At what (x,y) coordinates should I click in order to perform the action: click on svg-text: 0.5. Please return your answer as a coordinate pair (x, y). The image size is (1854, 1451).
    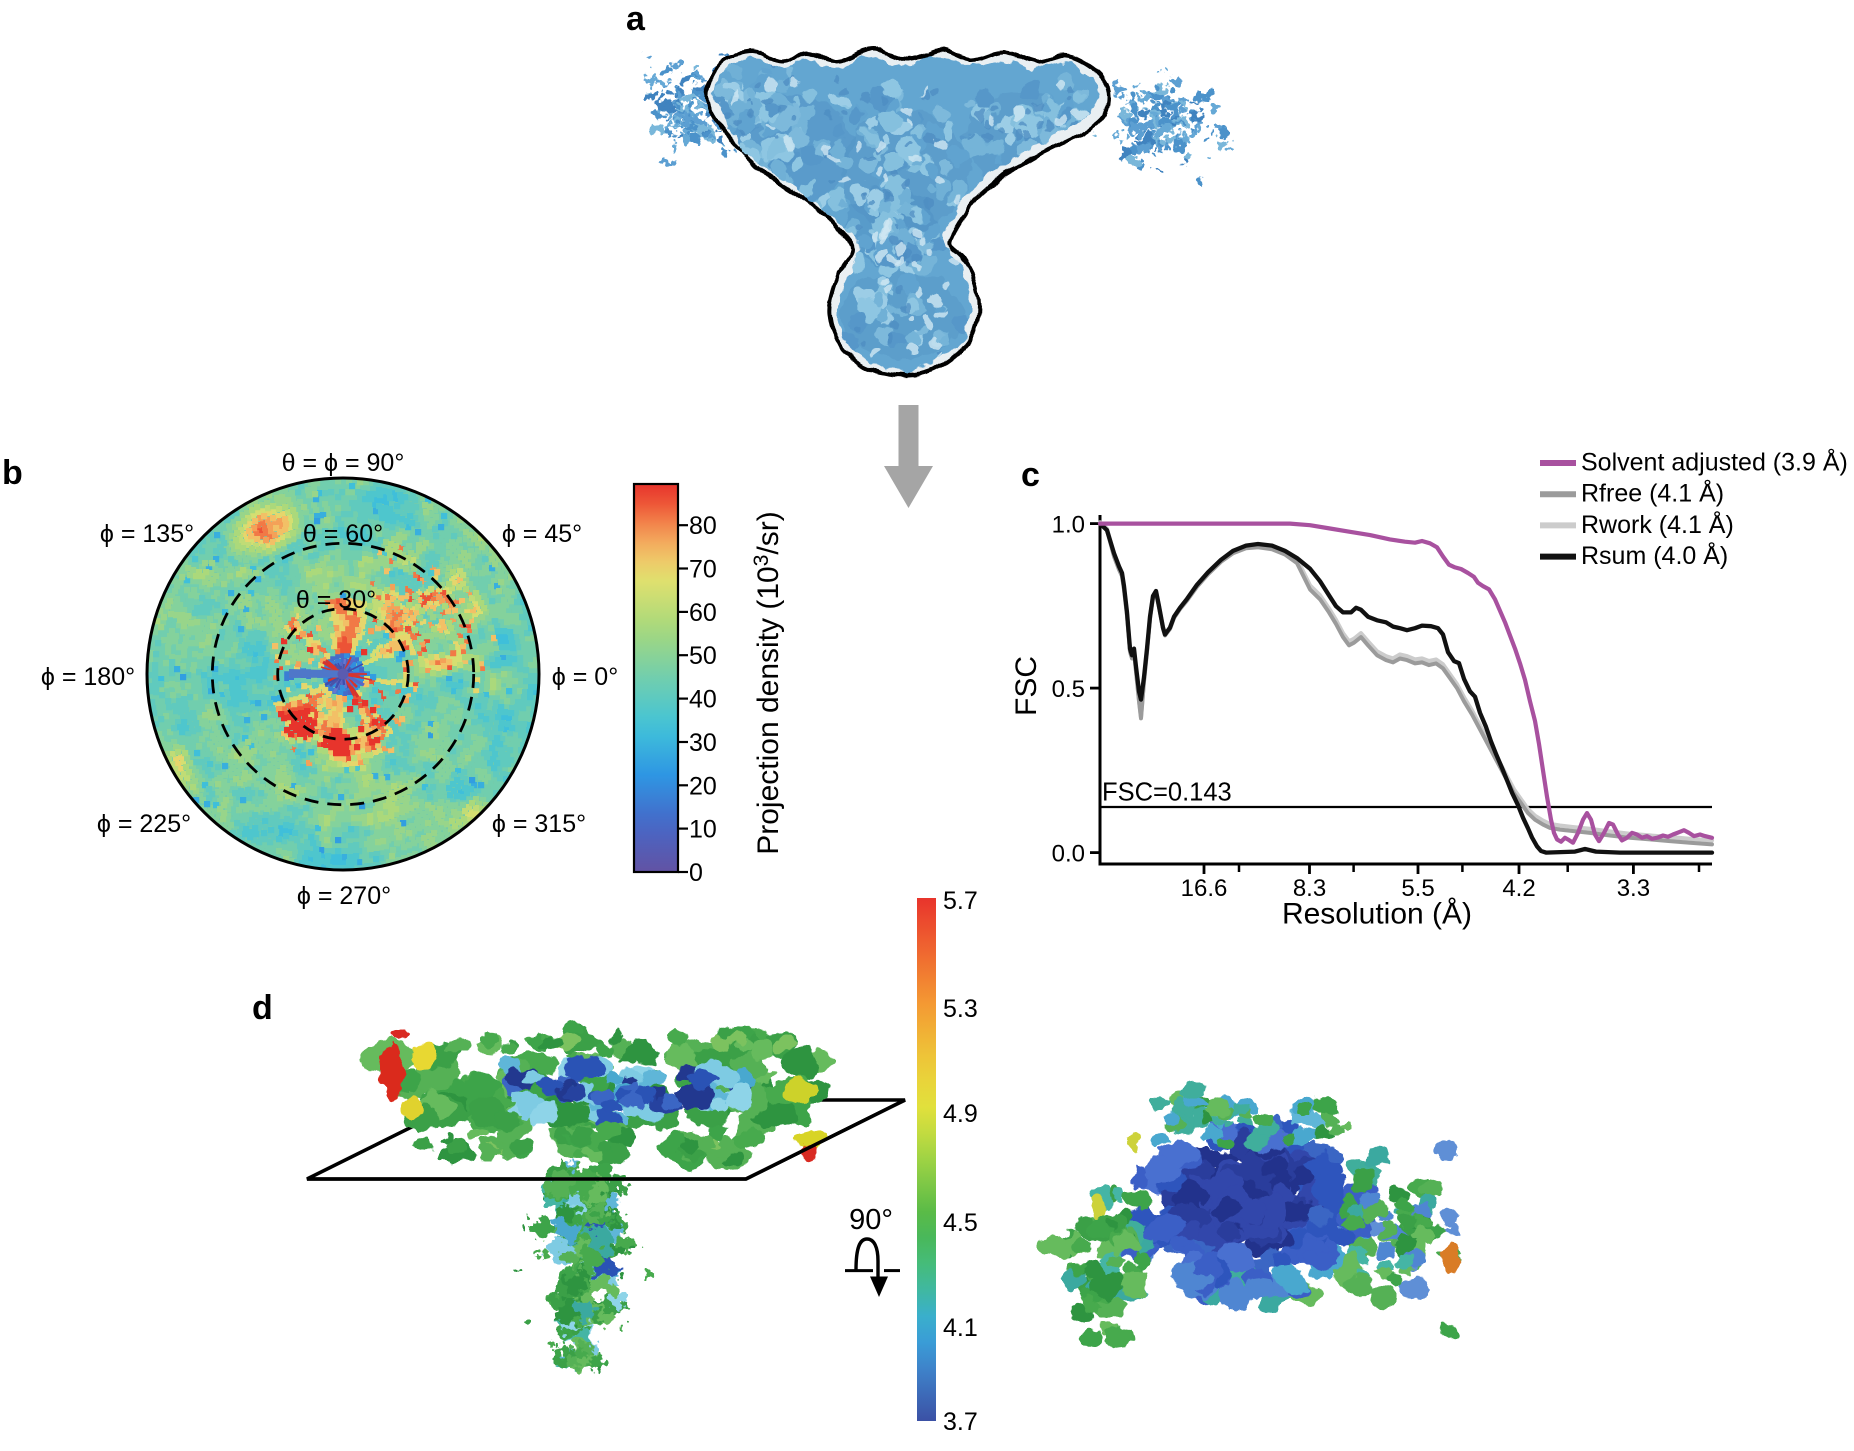
    Looking at the image, I should click on (1068, 689).